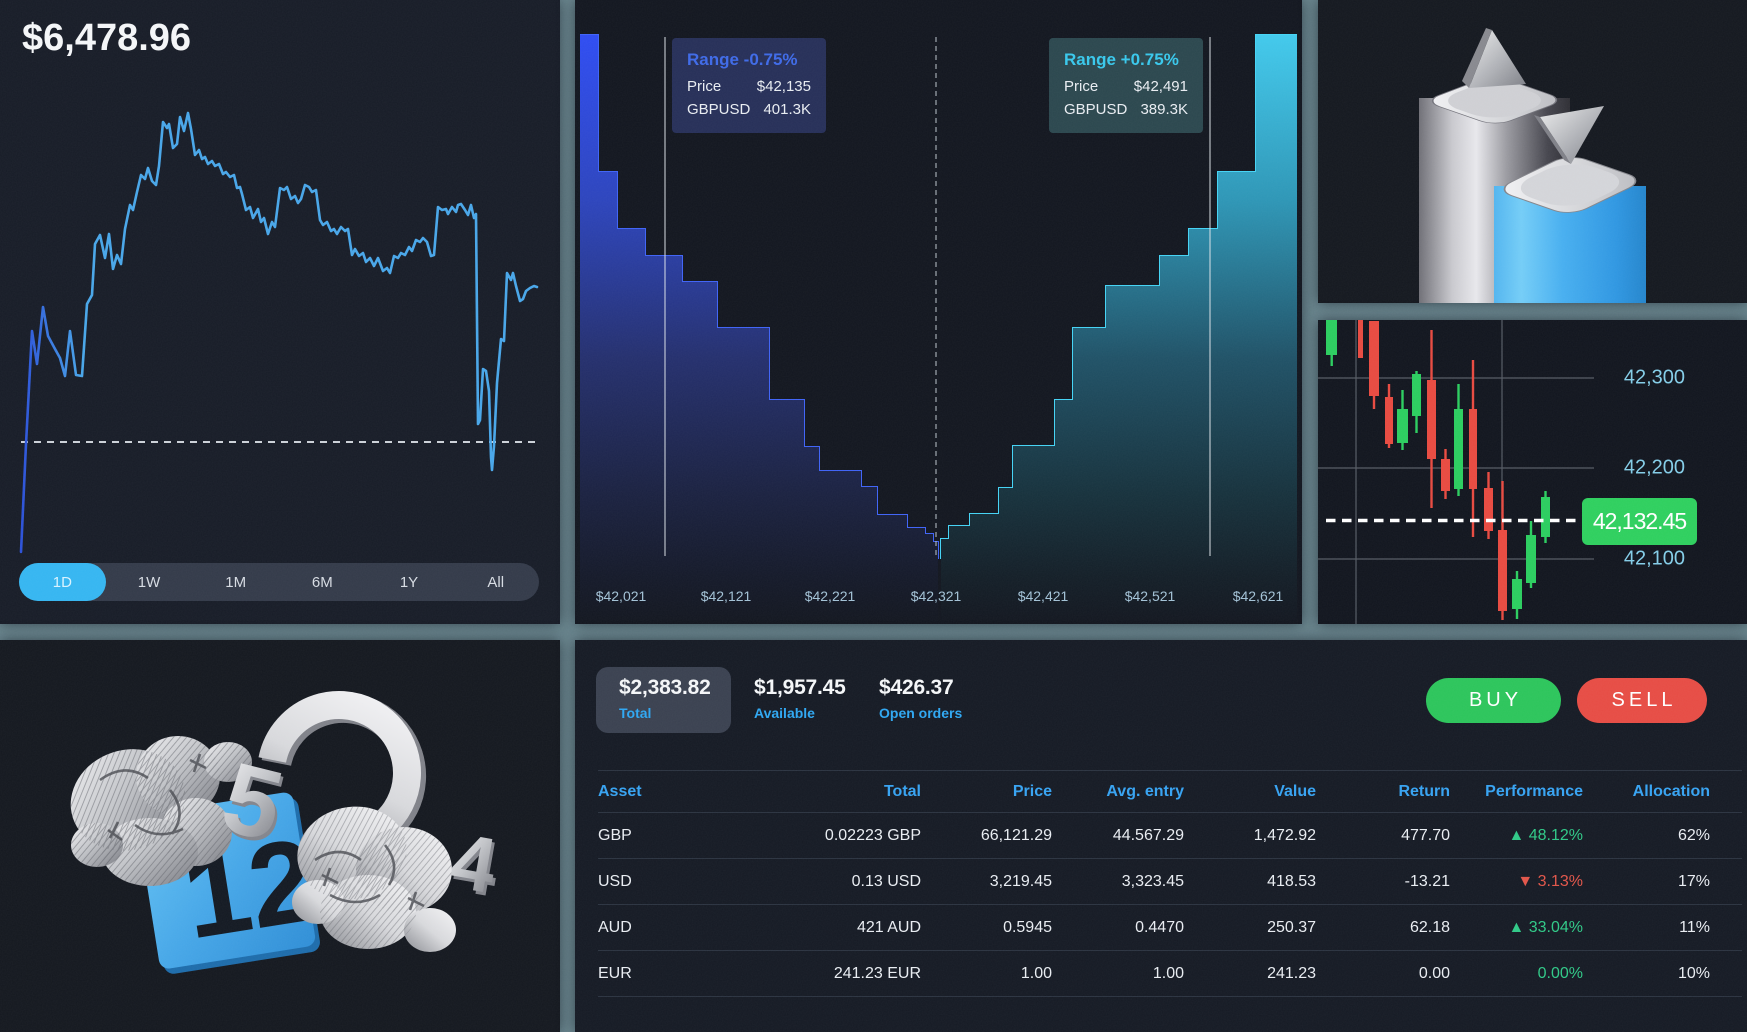  What do you see at coordinates (474, 863) in the screenshot?
I see `svg-text: 4` at bounding box center [474, 863].